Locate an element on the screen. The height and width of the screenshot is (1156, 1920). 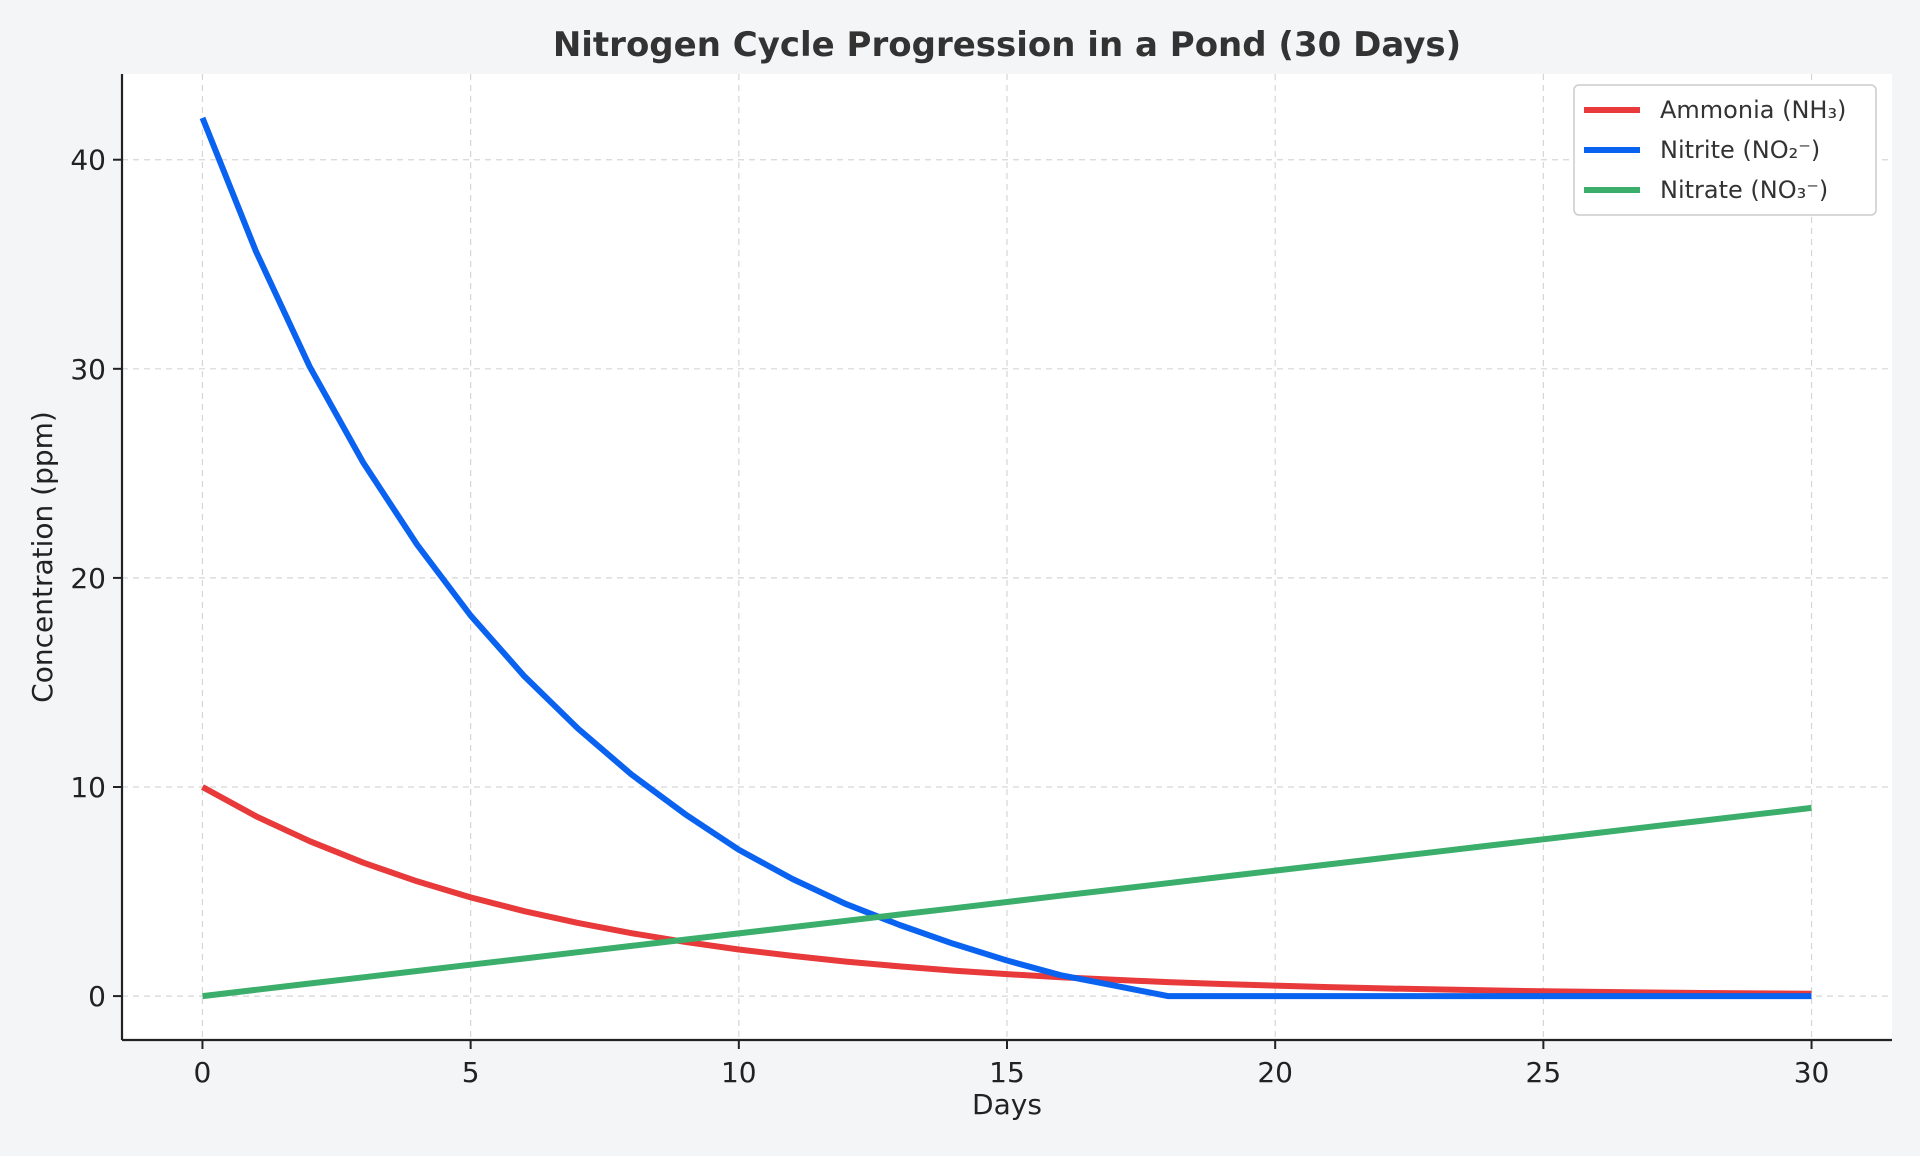
x-tick-label: 5 is located at coordinates (471, 1072).